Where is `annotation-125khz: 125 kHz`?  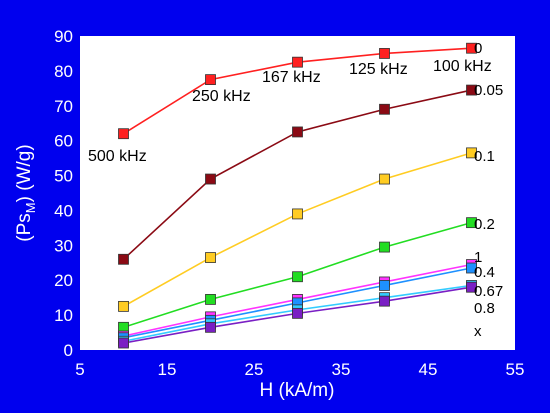
annotation-125khz: 125 kHz is located at coordinates (378, 69).